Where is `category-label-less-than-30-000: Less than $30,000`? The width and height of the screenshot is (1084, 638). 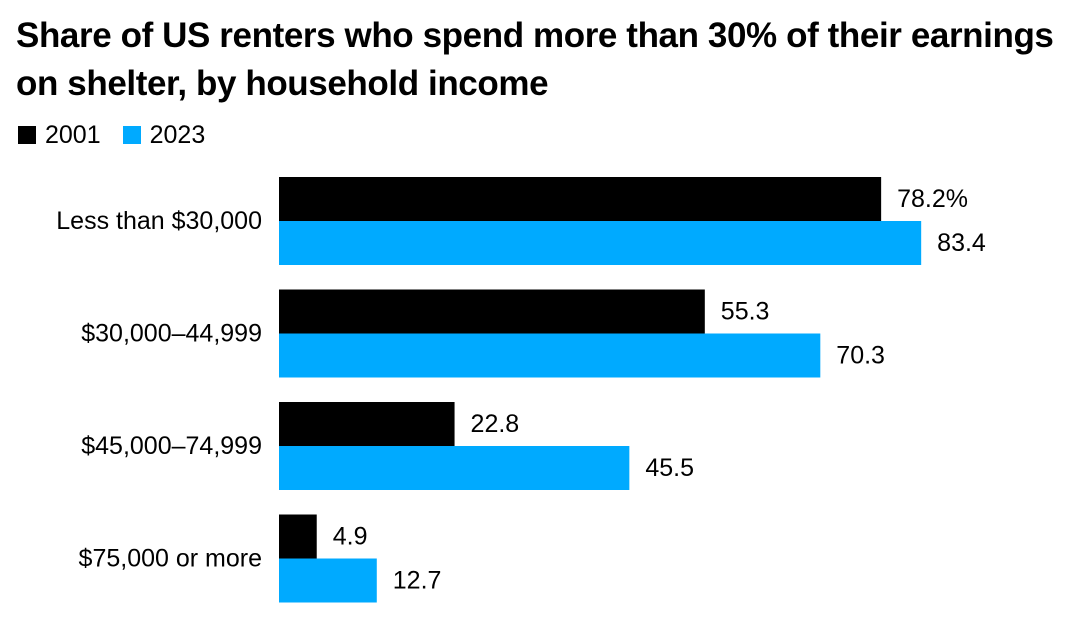 category-label-less-than-30-000: Less than $30,000 is located at coordinates (159, 221).